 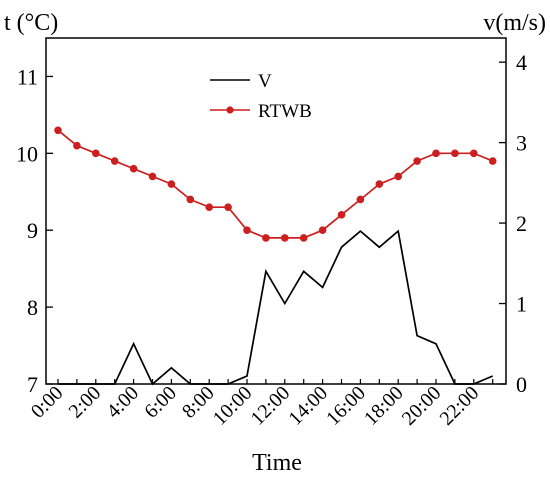 I want to click on left-axis-tick-label: 7, so click(x=32, y=384).